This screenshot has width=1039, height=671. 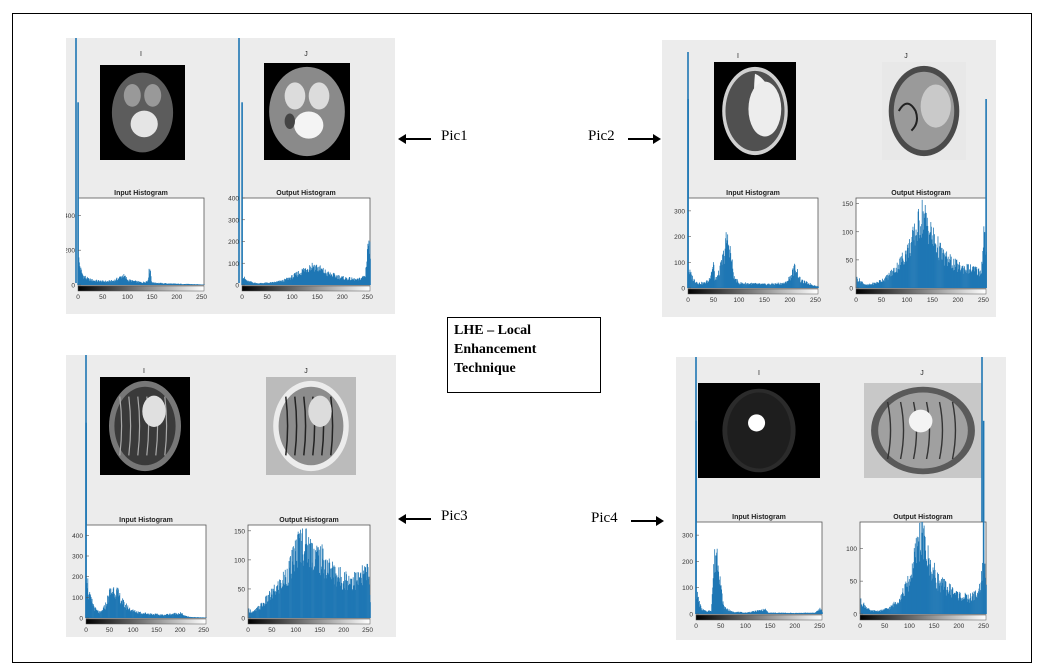 What do you see at coordinates (180, 630) in the screenshot?
I see `pic3-input-xtick-label: 200` at bounding box center [180, 630].